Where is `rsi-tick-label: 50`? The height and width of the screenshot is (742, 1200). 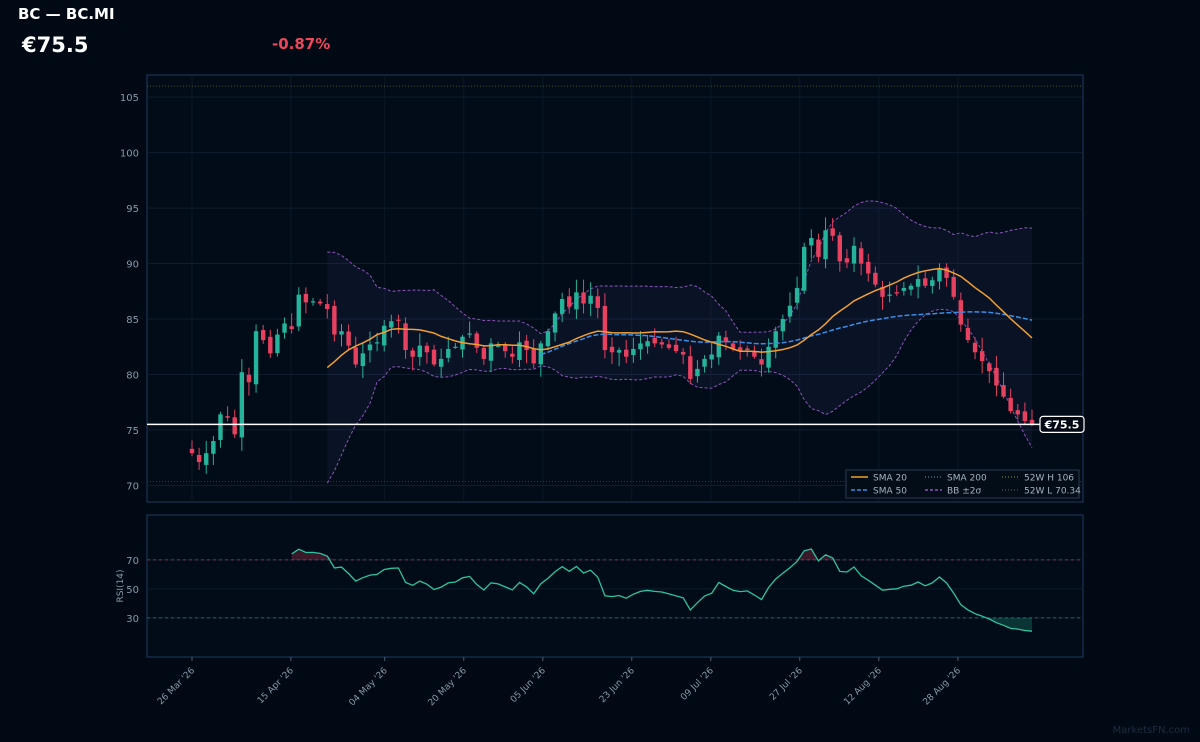
rsi-tick-label: 50 is located at coordinates (132, 590).